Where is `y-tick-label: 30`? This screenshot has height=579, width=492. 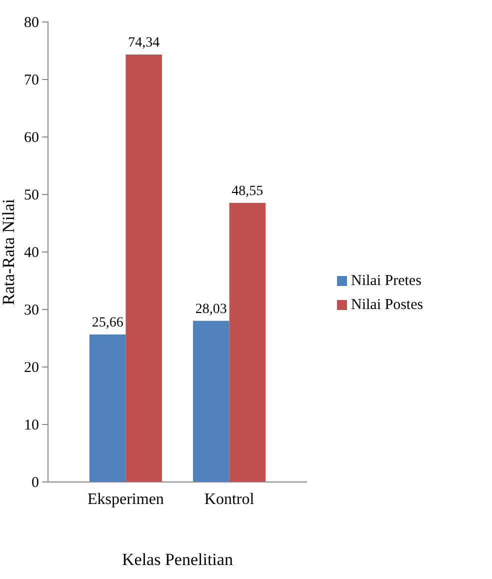
y-tick-label: 30 is located at coordinates (31, 310).